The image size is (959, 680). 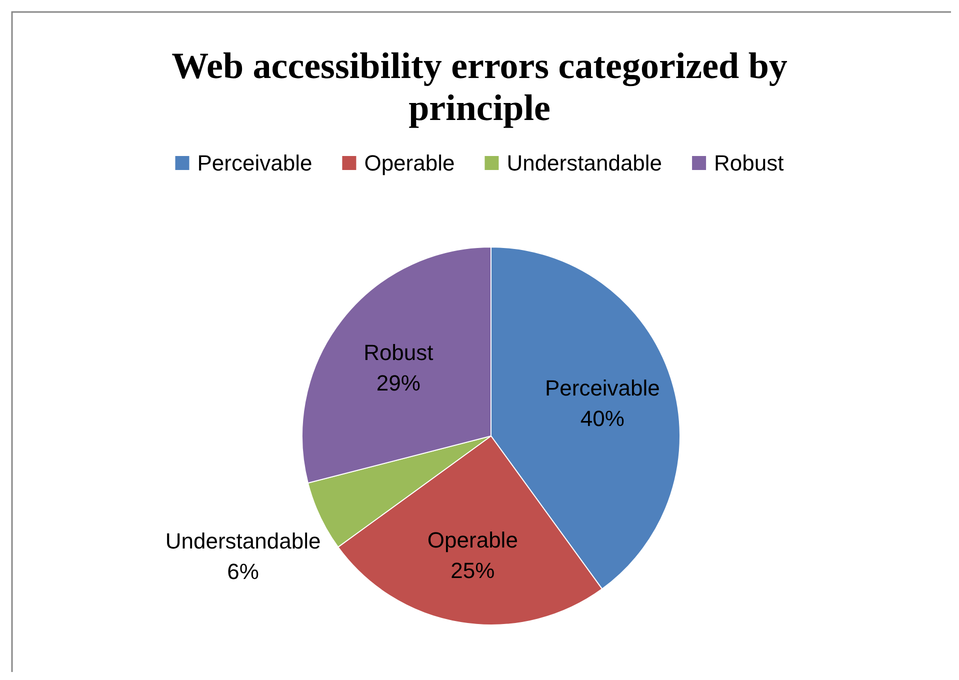 I want to click on legend-label: Operable, so click(x=409, y=163).